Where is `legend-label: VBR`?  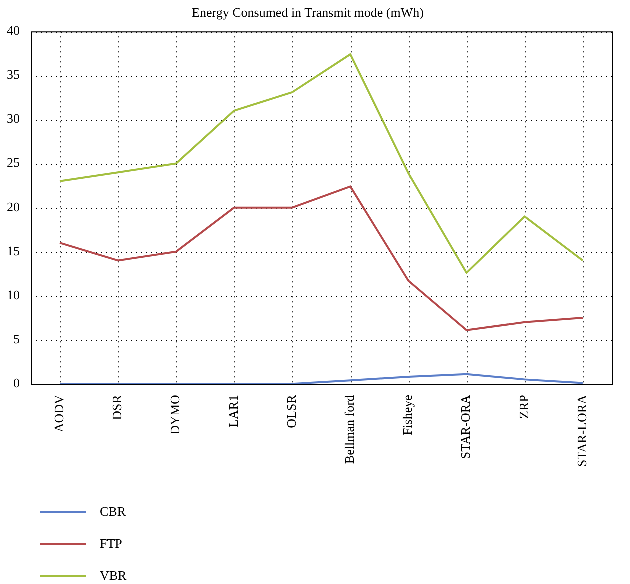
legend-label: VBR is located at coordinates (113, 576).